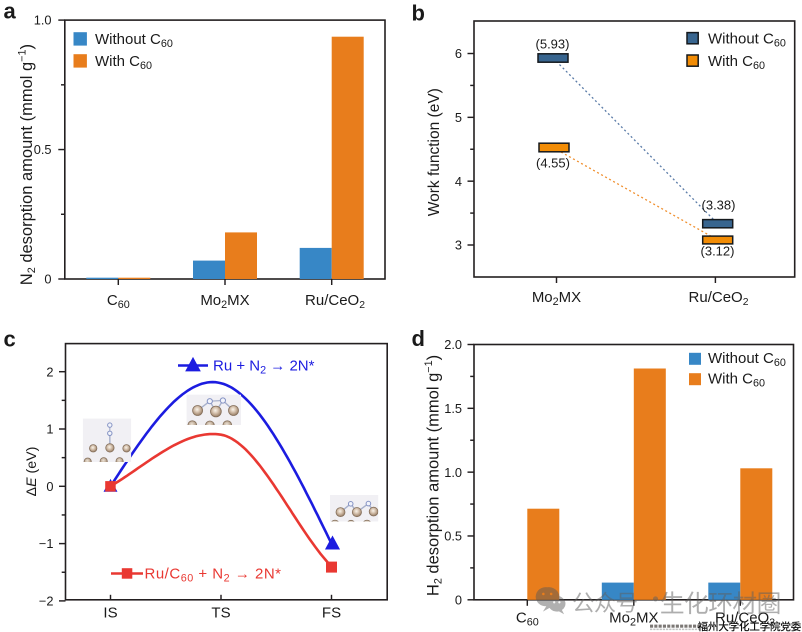 Image resolution: width=802 pixels, height=632 pixels. Describe the element at coordinates (110, 613) in the screenshot. I see `svg-text: IS` at that location.